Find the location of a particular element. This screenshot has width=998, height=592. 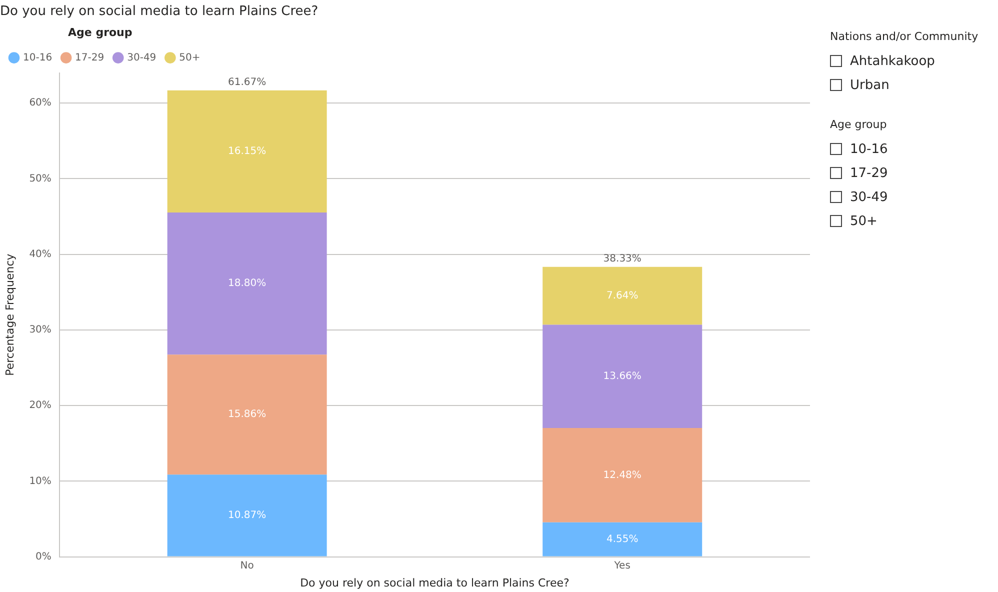

legend-label: 50+ is located at coordinates (189, 58).